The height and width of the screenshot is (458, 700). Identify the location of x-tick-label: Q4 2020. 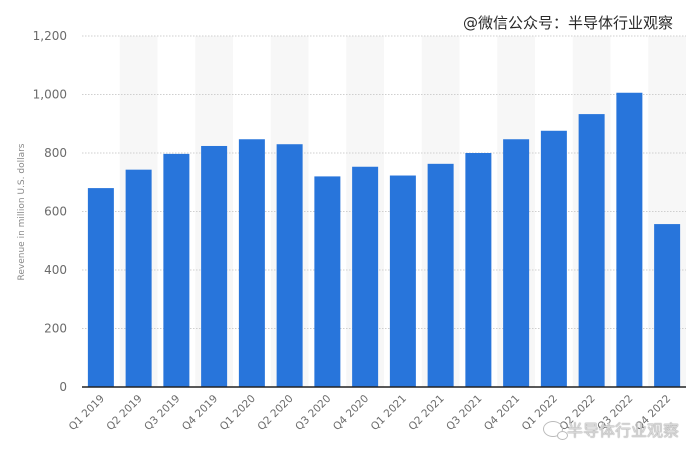
(351, 413).